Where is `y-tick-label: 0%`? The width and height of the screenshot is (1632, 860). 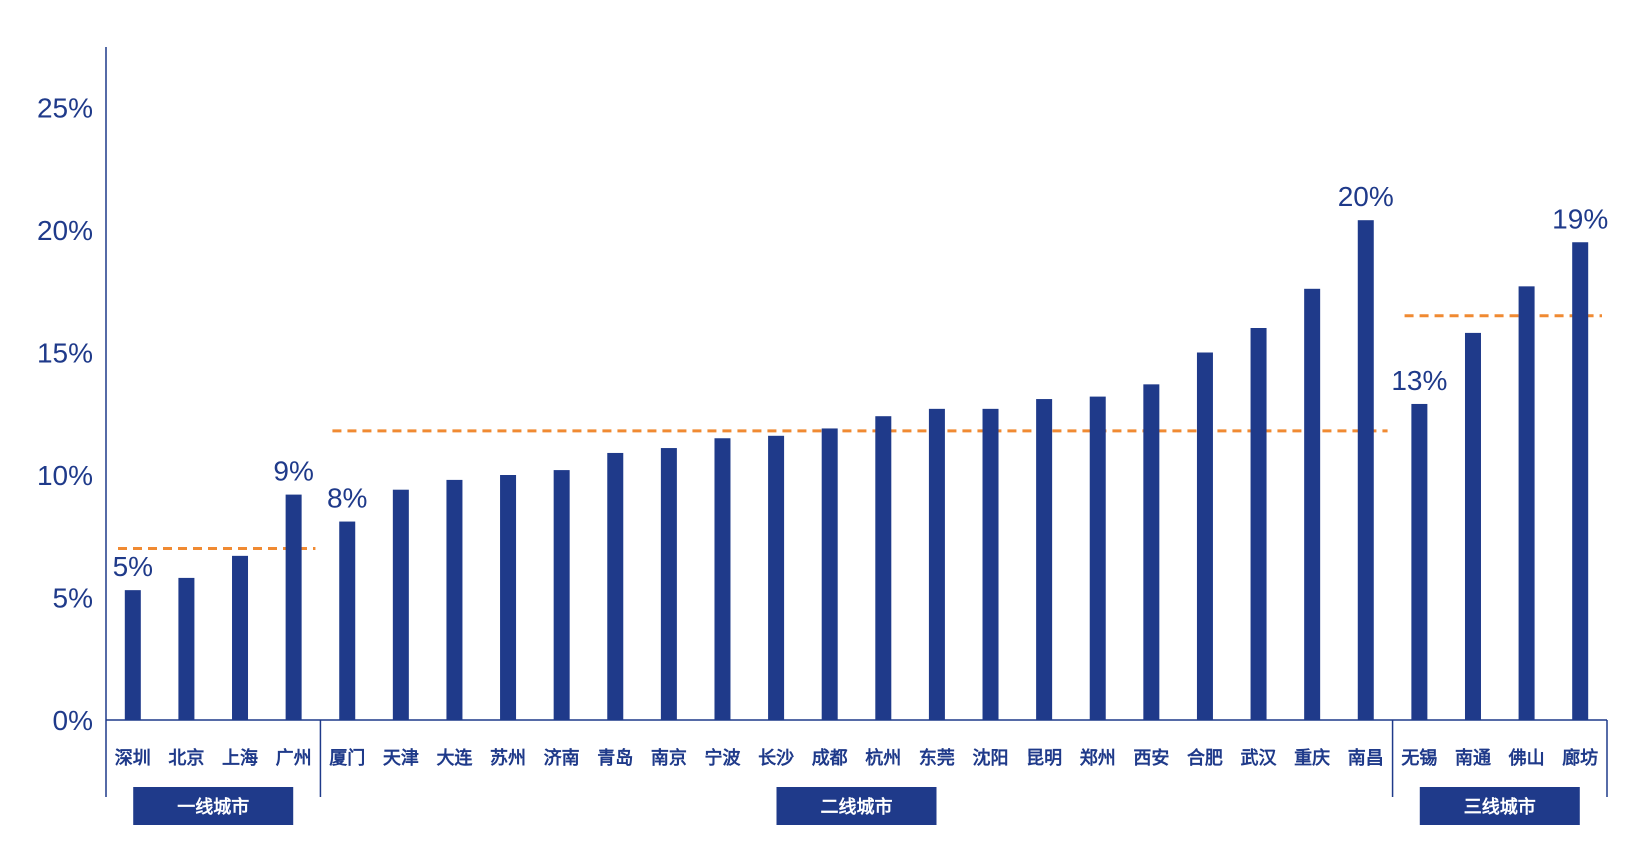 y-tick-label: 0% is located at coordinates (73, 720).